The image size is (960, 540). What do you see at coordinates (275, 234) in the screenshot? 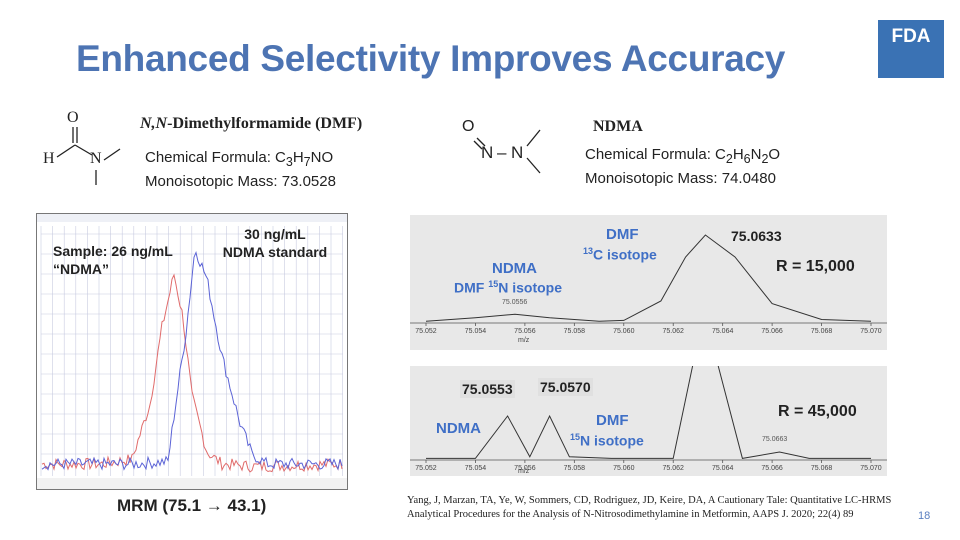
I see `standard-label-line1: 30 ng/mL` at bounding box center [275, 234].